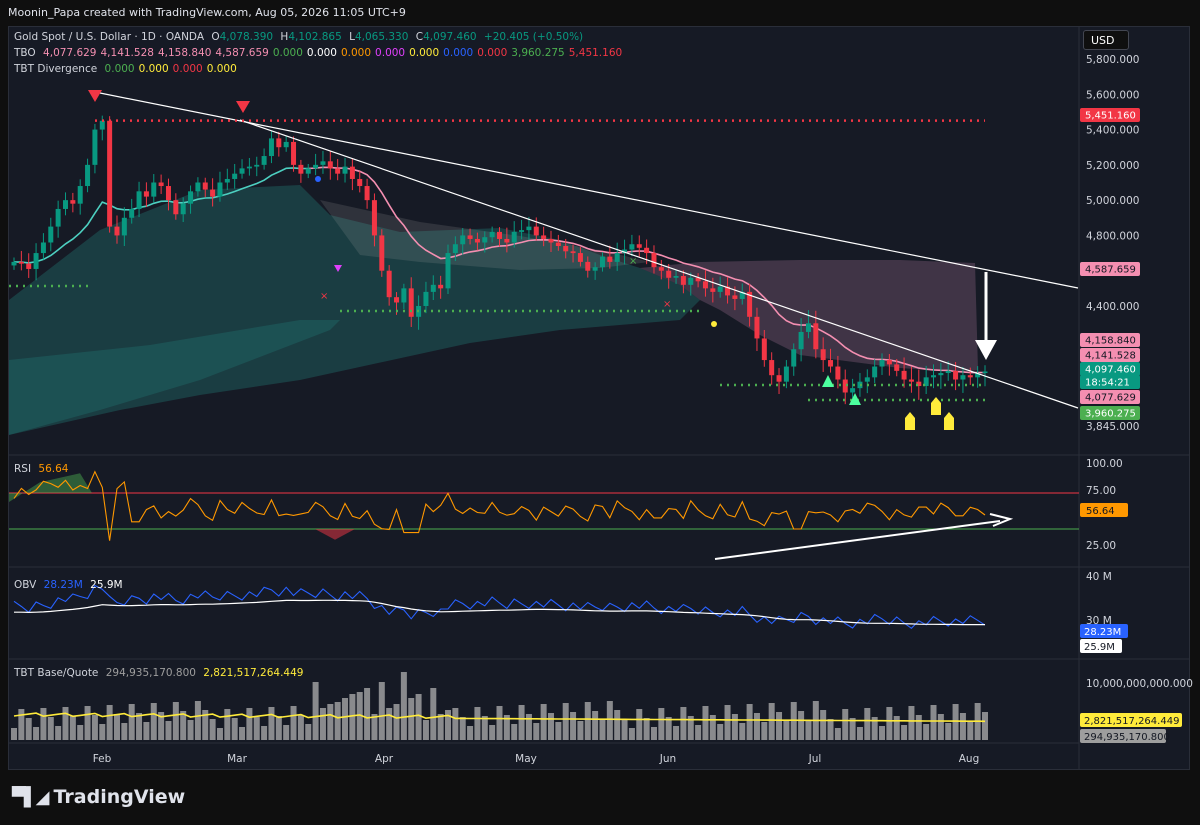 The height and width of the screenshot is (825, 1200). Describe the element at coordinates (56, 69) in the screenshot. I see `divergence-label: TBT Divergence` at that location.